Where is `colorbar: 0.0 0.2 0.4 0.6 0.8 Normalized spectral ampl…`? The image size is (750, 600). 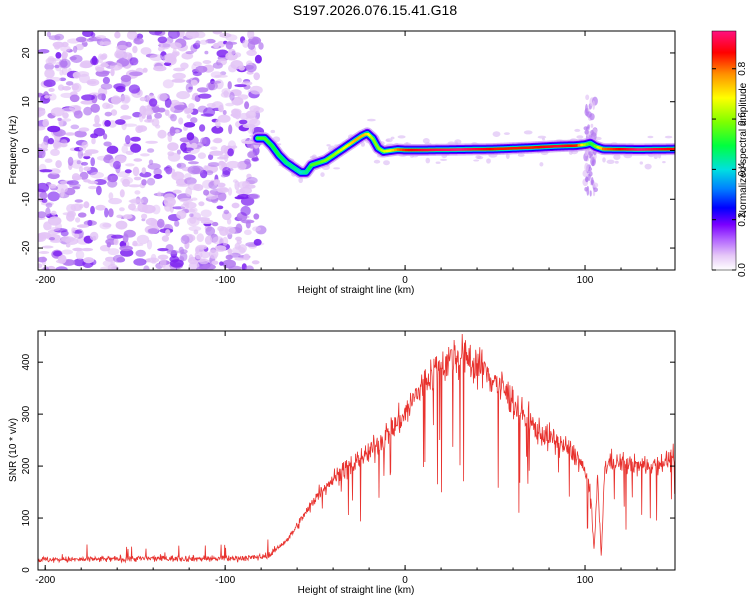
colorbar: 0.0 0.2 0.4 0.6 0.8 Normalized spectral ampl… is located at coordinates (730, 153).